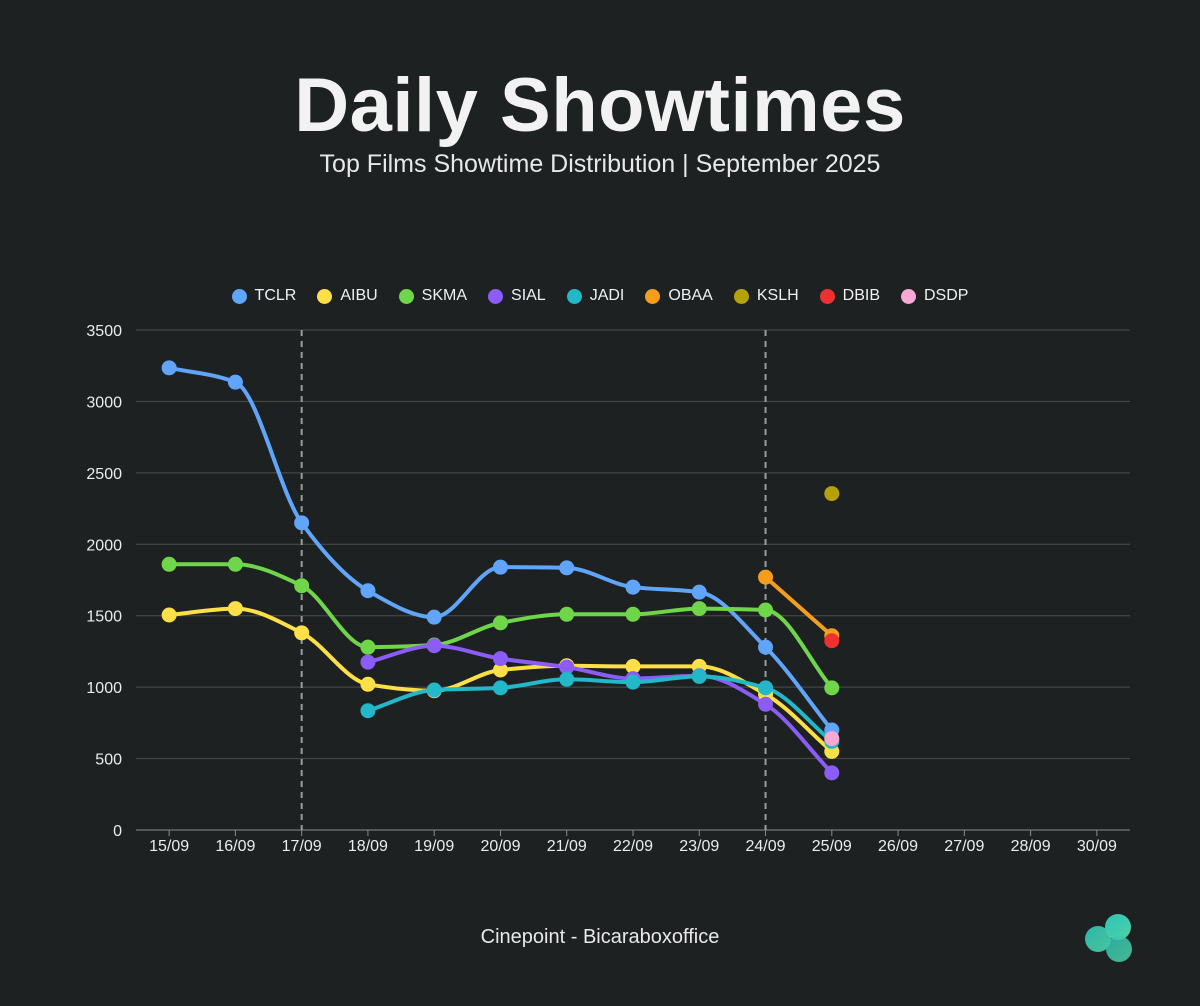 Image resolution: width=1200 pixels, height=1006 pixels. Describe the element at coordinates (832, 846) in the screenshot. I see `x-tick-label: 25/09` at that location.